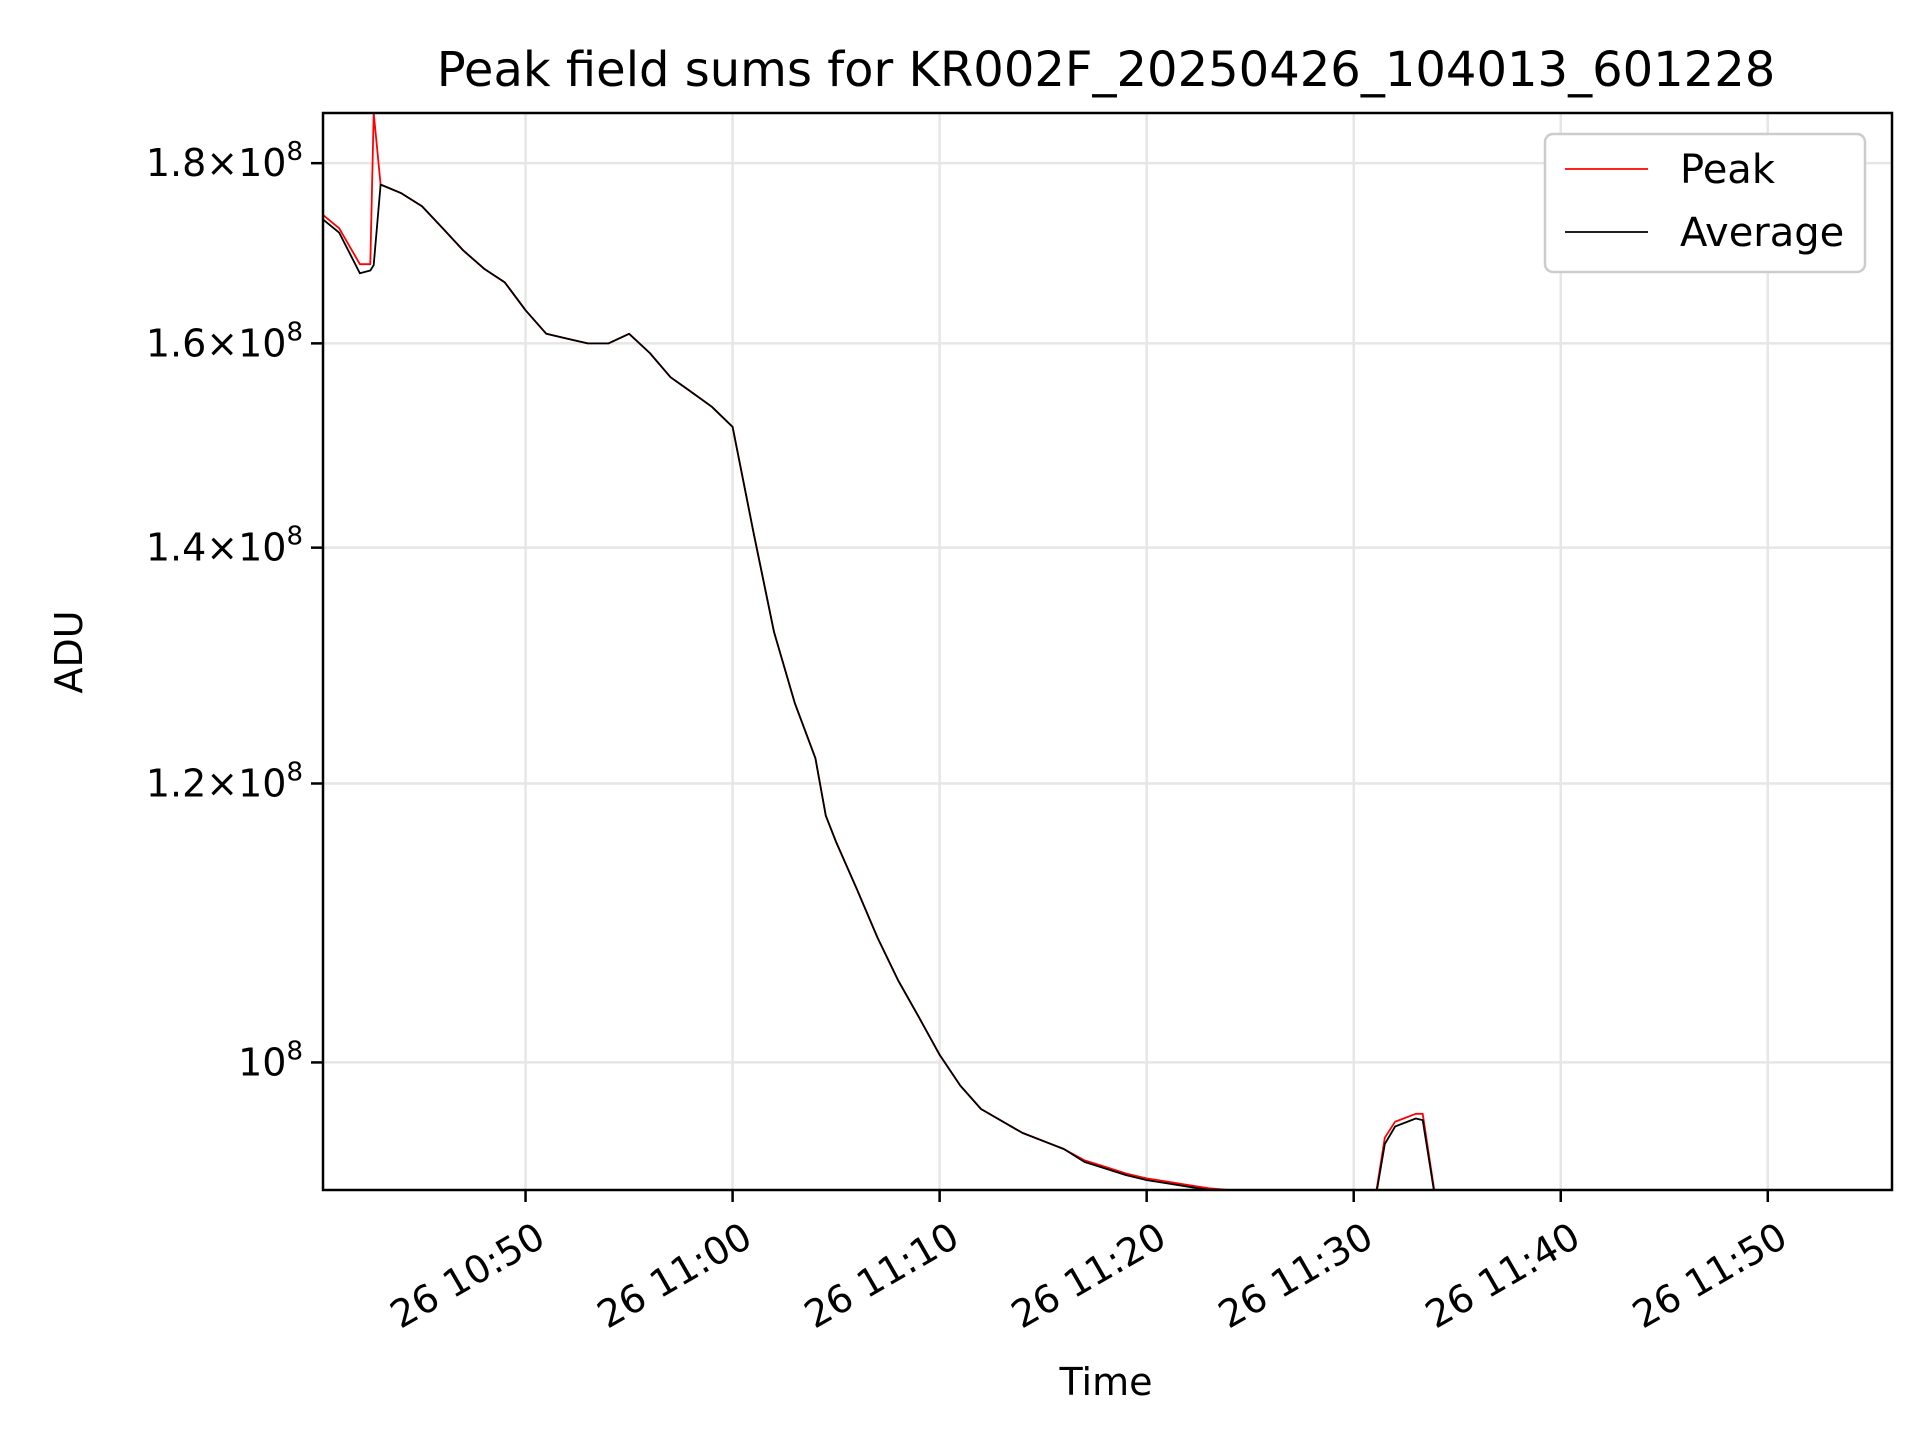 The height and width of the screenshot is (1440, 1920). Describe the element at coordinates (69, 651) in the screenshot. I see `y-axis-label: ADU` at that location.